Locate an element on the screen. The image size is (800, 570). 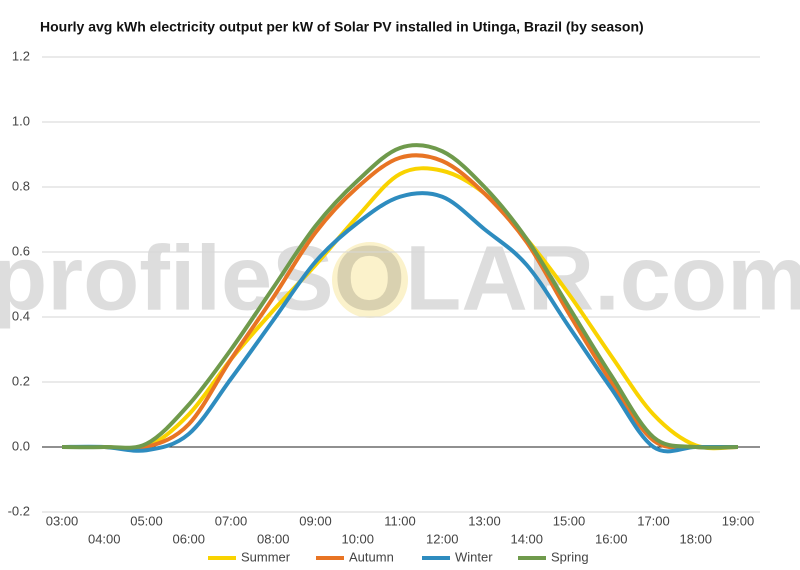
y-tick-label: 0.8 is located at coordinates (21, 185).